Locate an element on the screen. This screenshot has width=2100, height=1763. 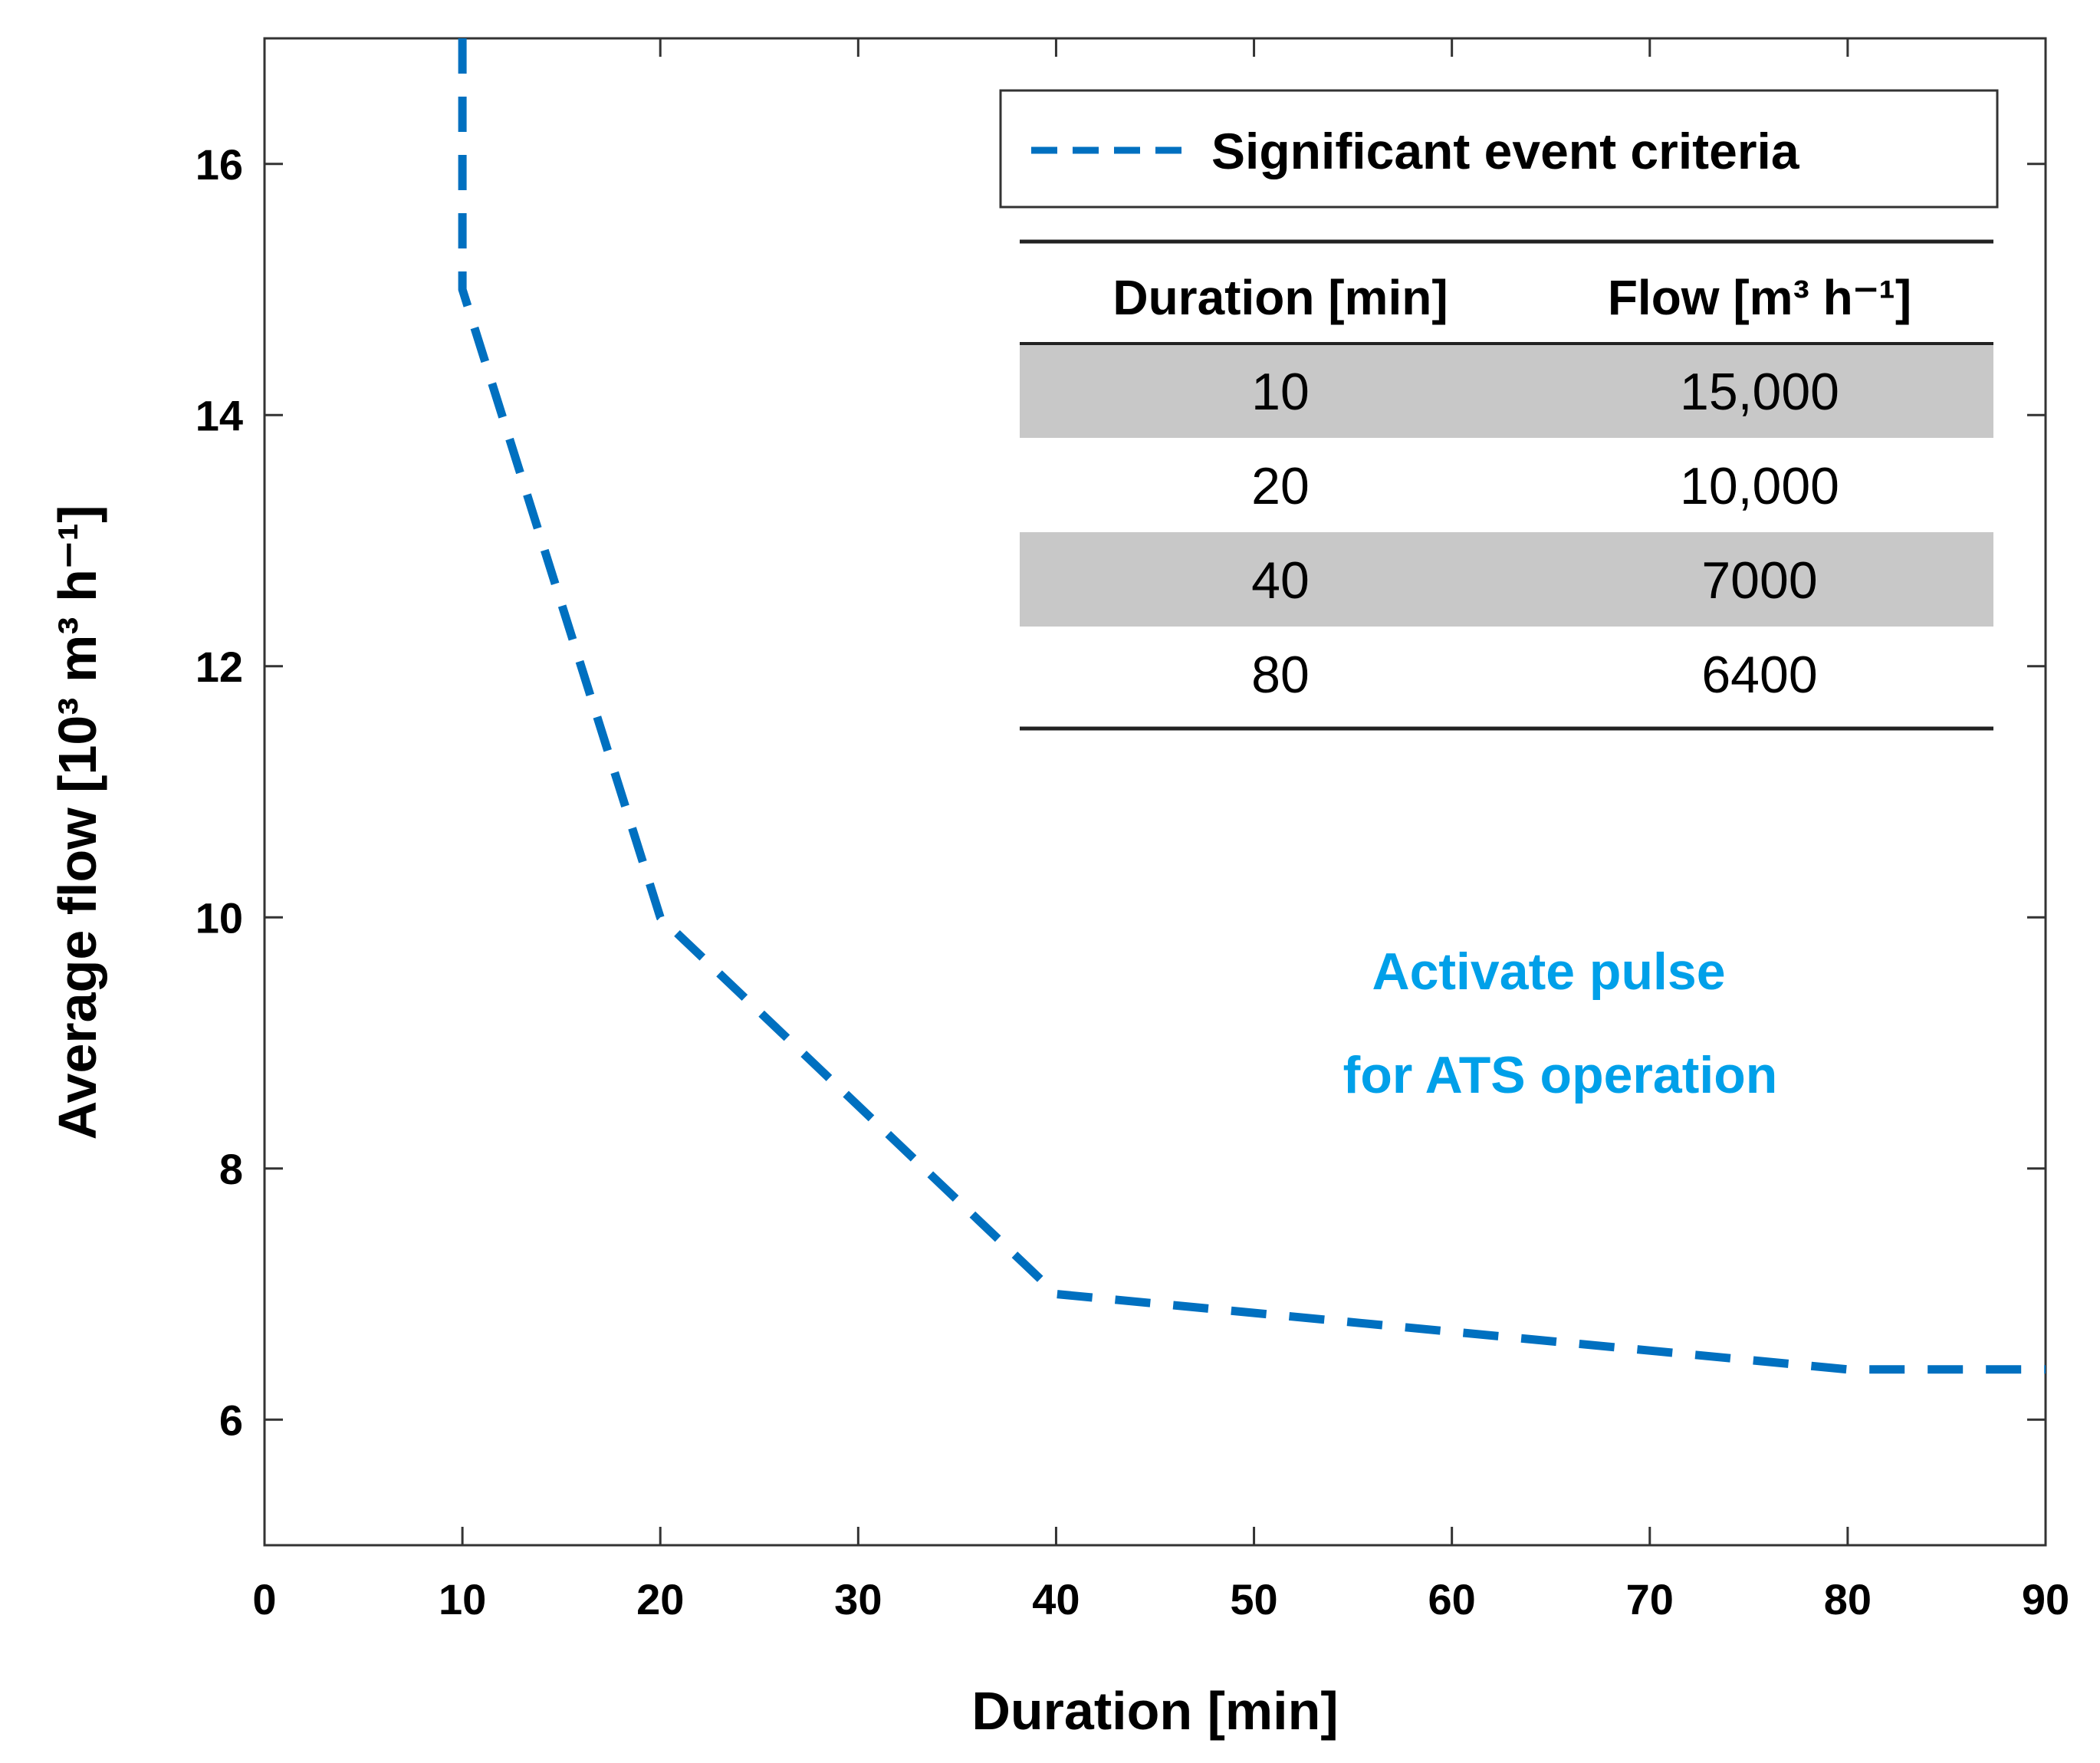
table-cell: 10 is located at coordinates (1280, 392).